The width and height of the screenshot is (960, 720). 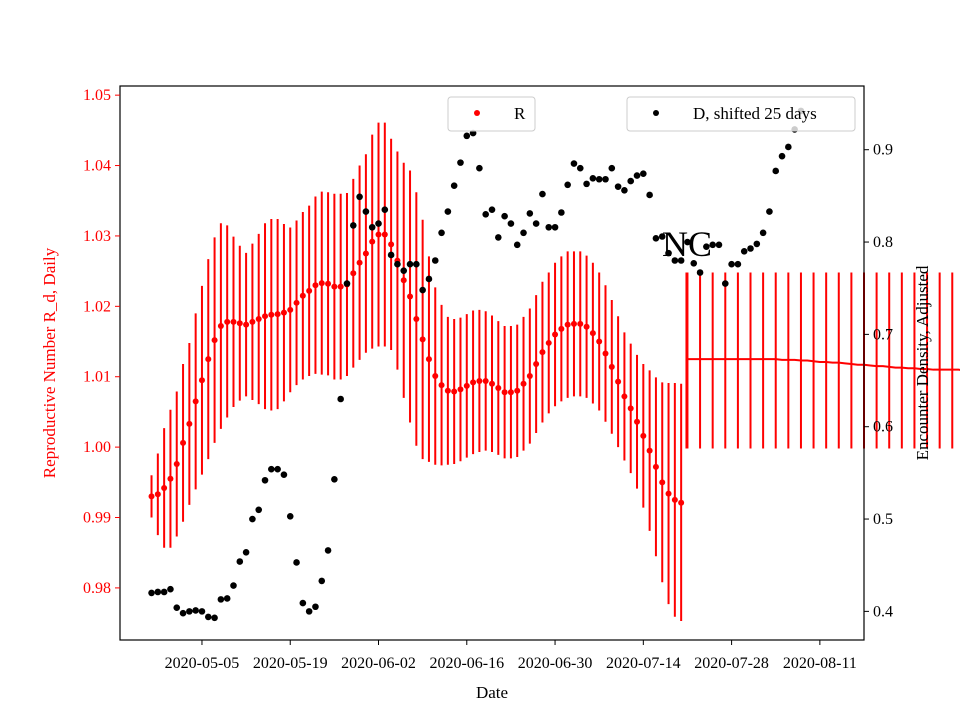 I want to click on x-tick-label: 2020-07-14, so click(x=643, y=663).